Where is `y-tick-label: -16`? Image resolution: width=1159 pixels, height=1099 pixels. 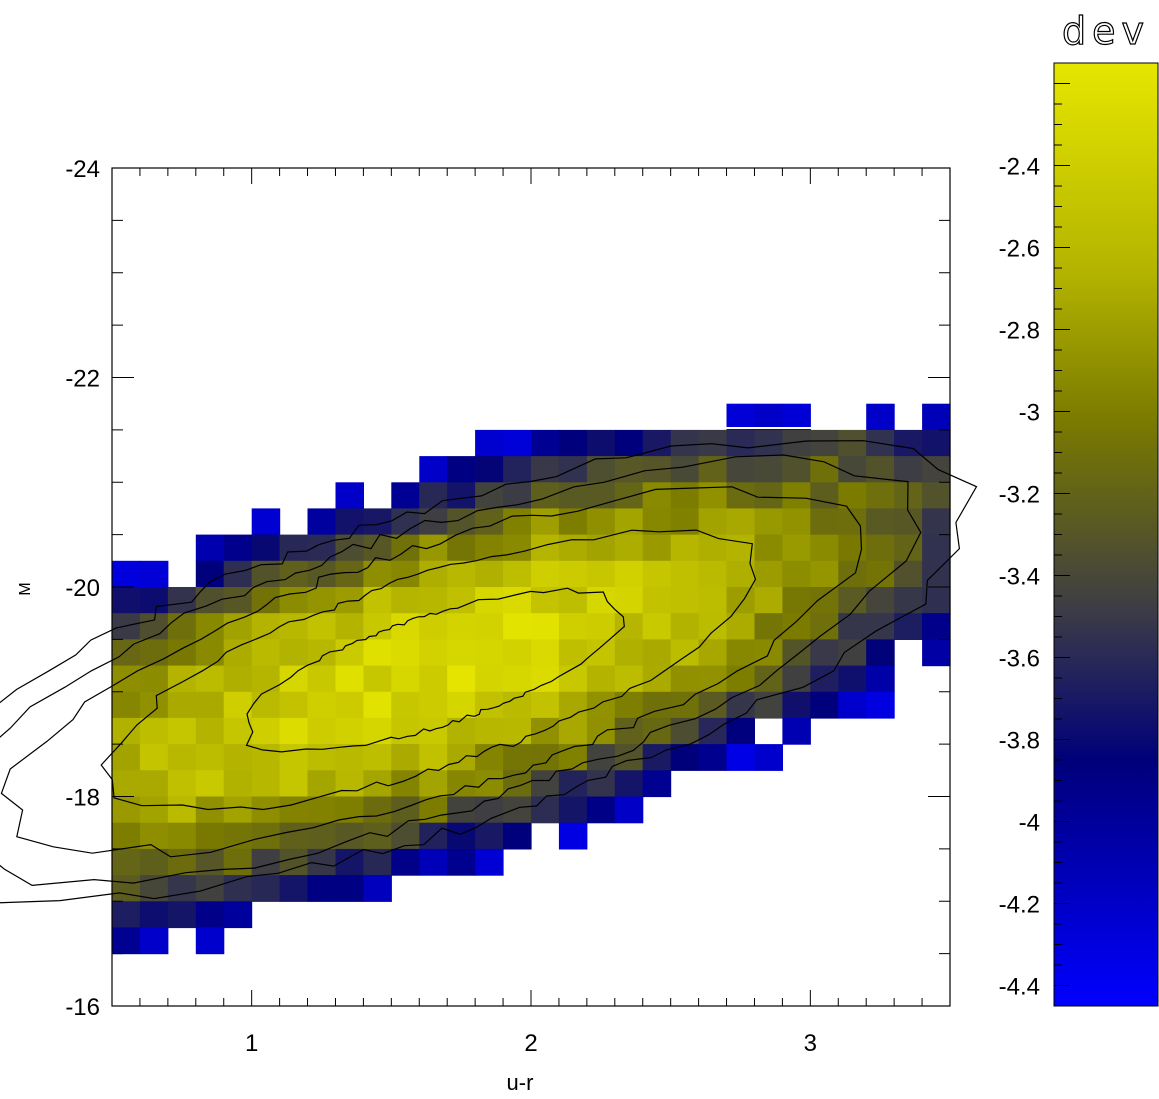 y-tick-label: -16 is located at coordinates (82, 1007).